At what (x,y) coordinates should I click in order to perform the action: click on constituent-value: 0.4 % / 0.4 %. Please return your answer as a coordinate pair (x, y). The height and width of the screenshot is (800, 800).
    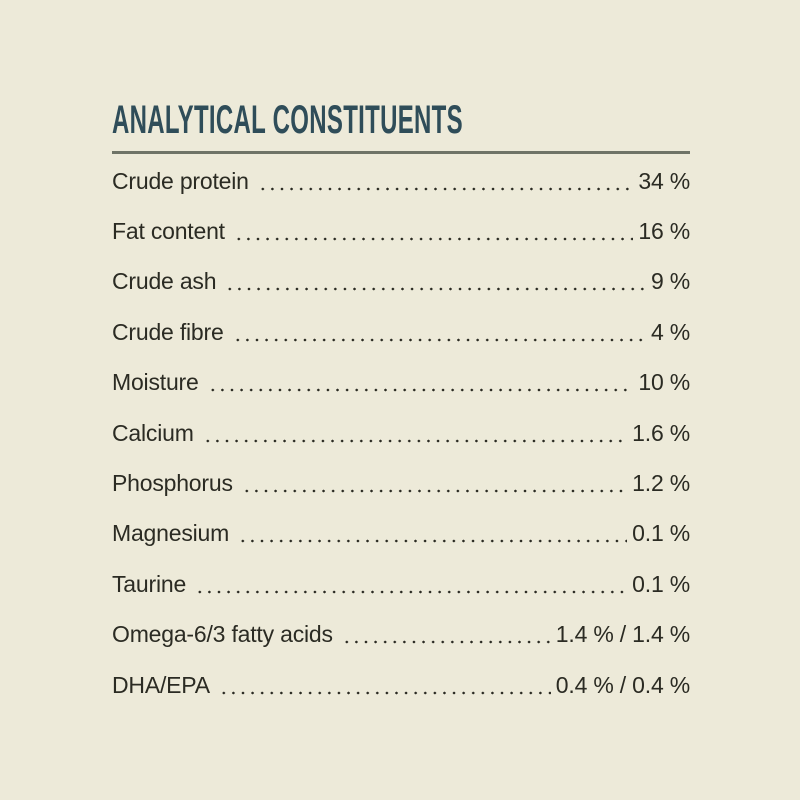
    Looking at the image, I should click on (622, 684).